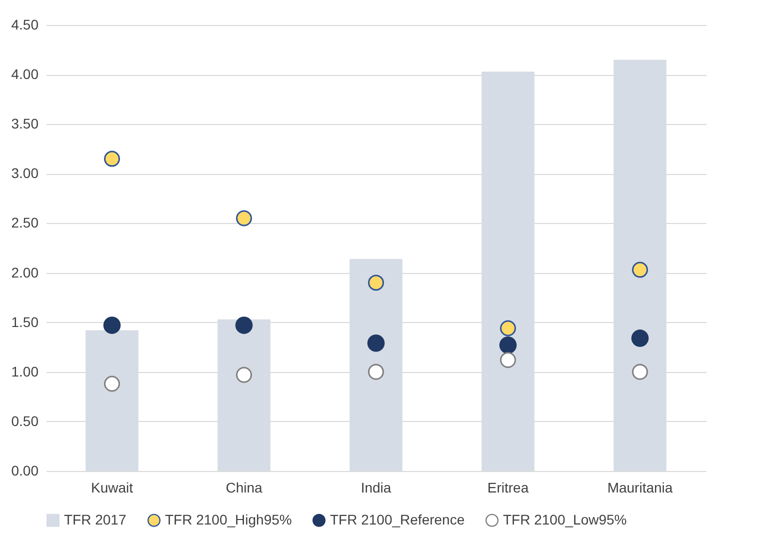  I want to click on y-tick-label: 0.50, so click(25, 420).